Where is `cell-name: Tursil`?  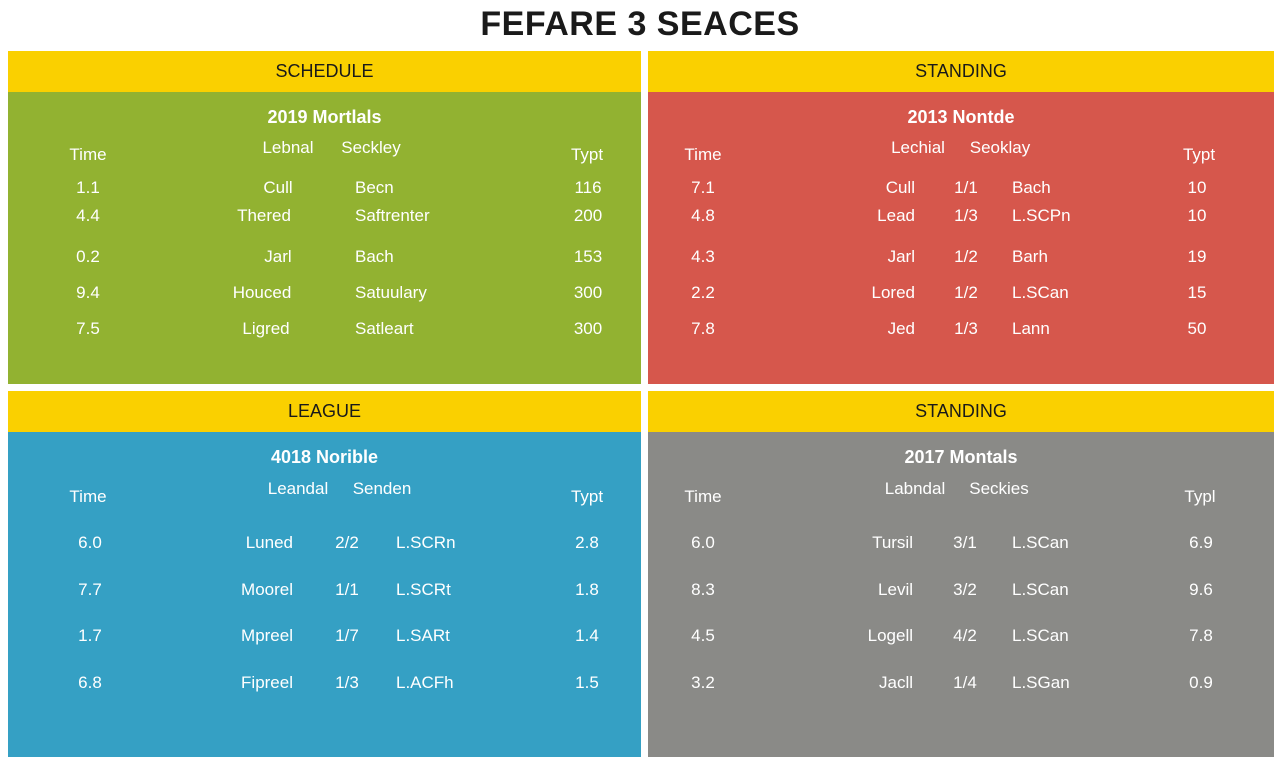
cell-name: Tursil is located at coordinates (892, 542).